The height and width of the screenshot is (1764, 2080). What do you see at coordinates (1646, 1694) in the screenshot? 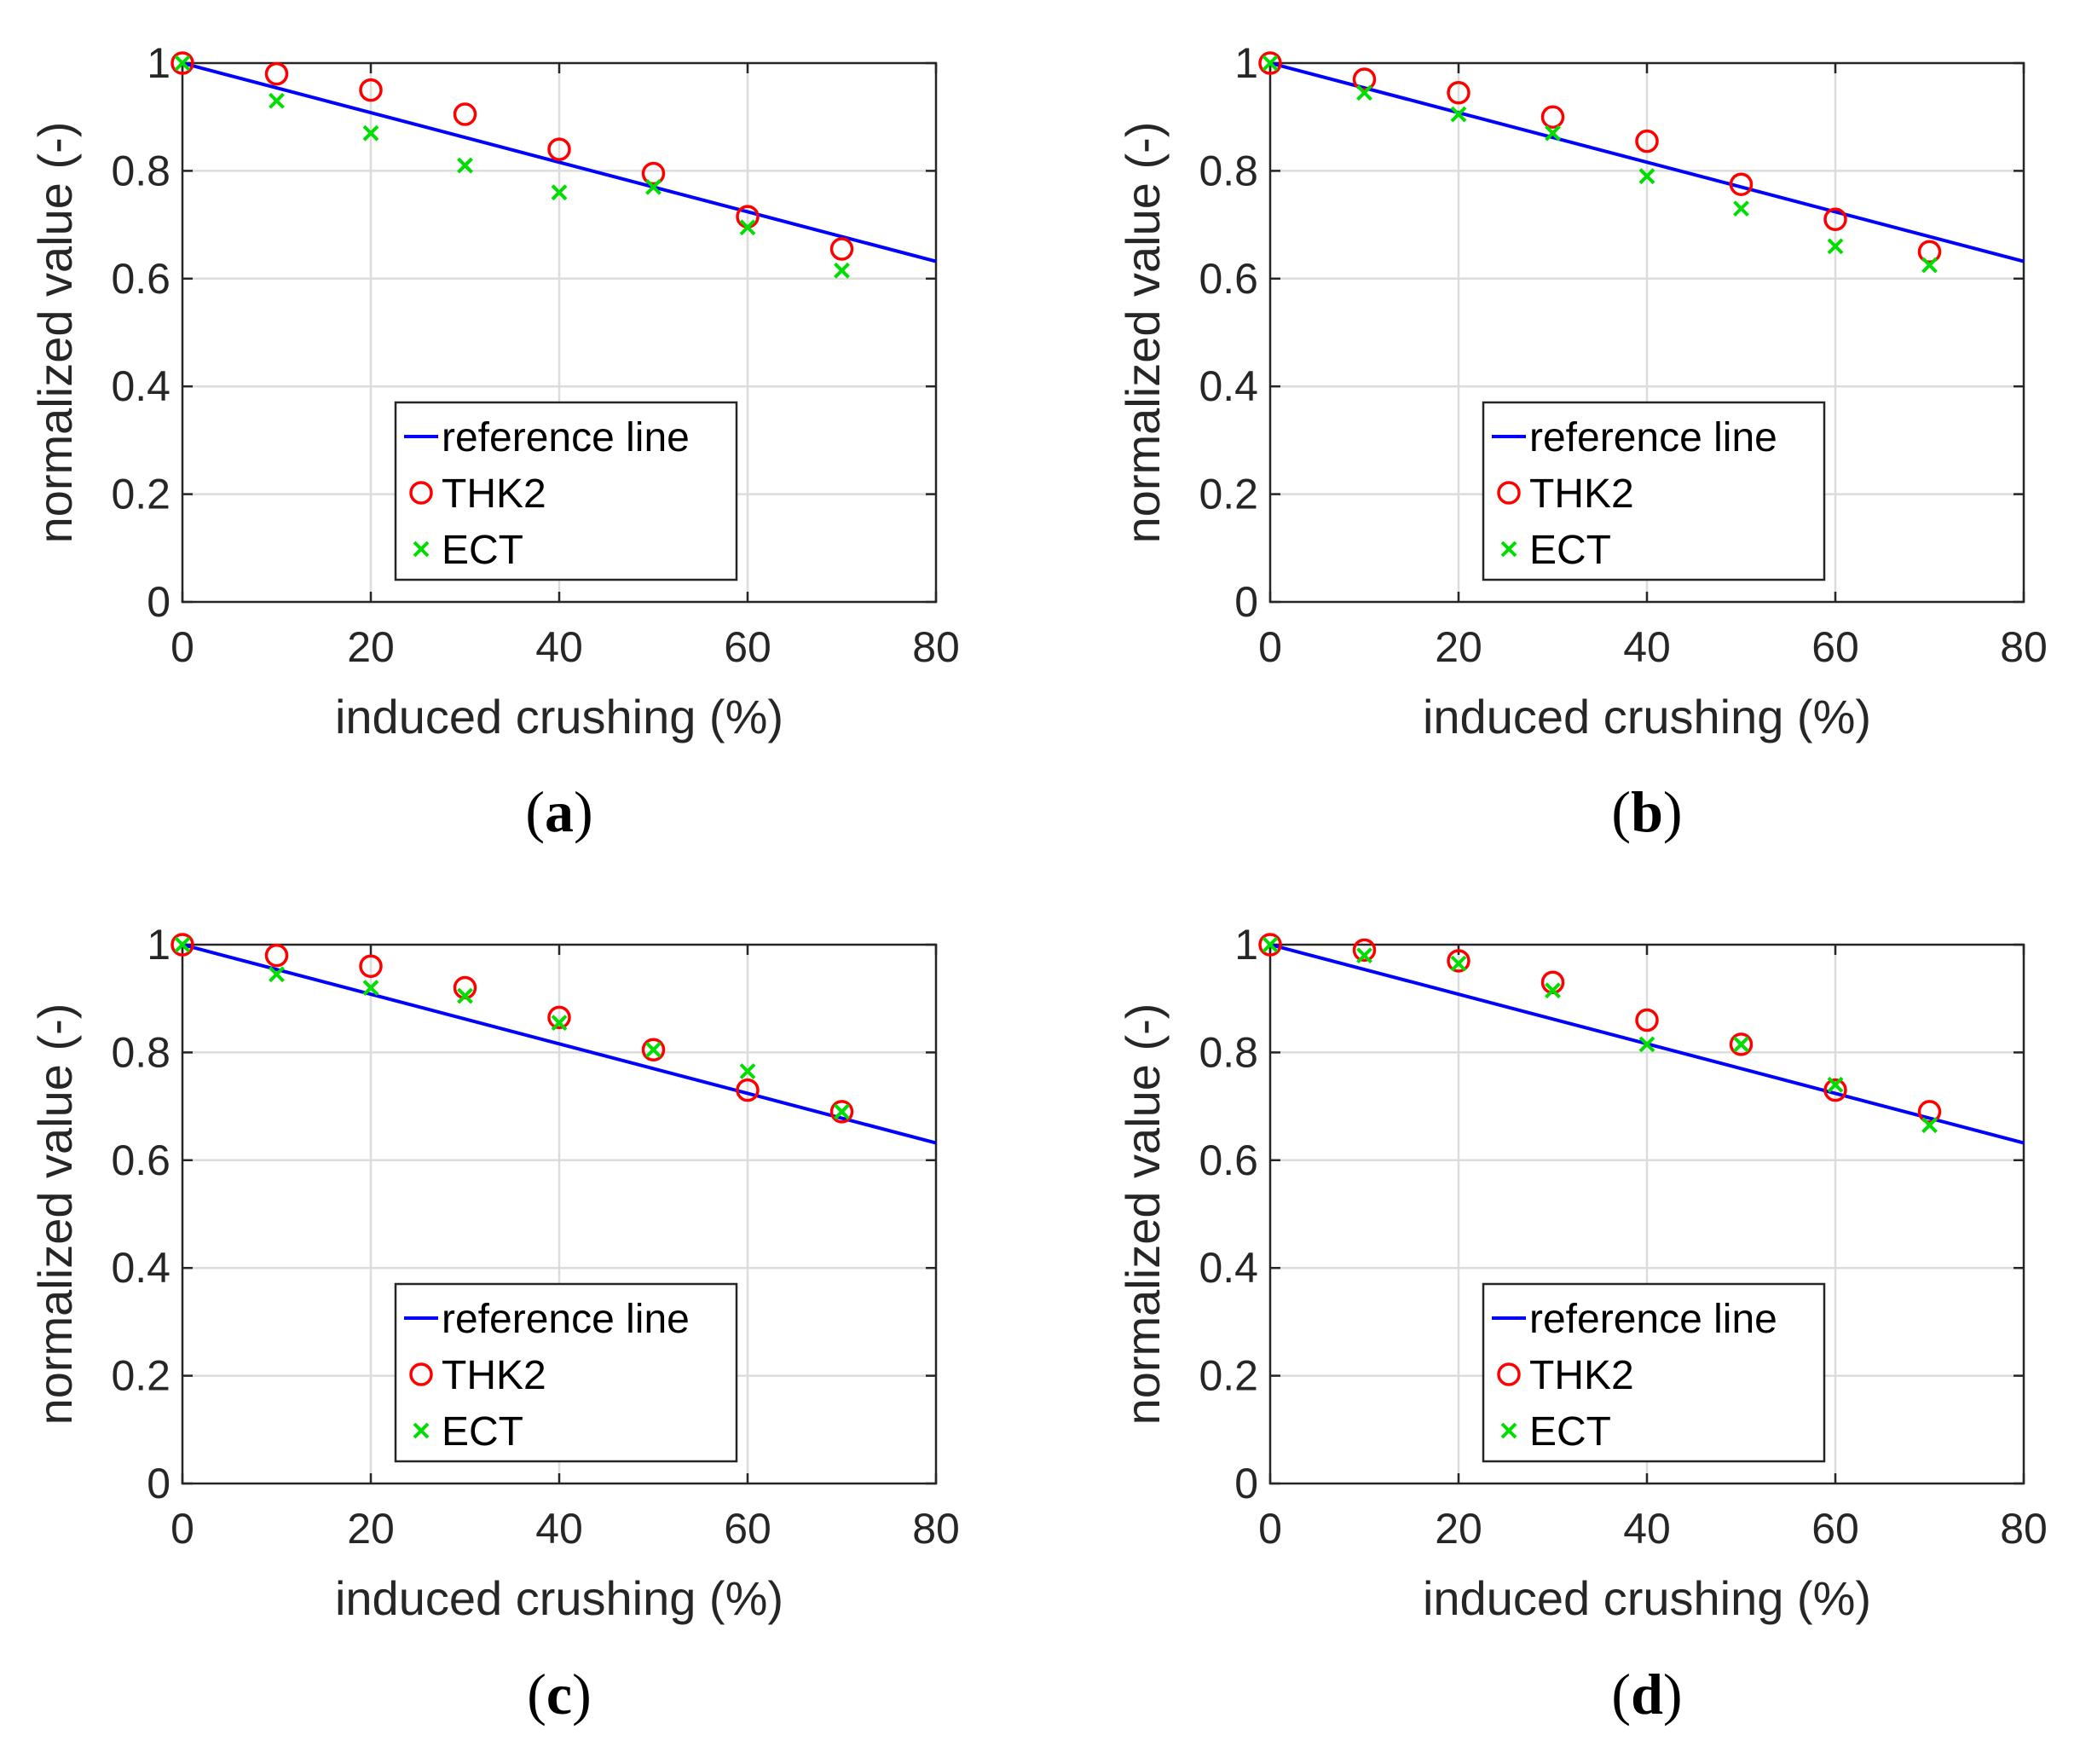
I see `panel-caption: (d)` at bounding box center [1646, 1694].